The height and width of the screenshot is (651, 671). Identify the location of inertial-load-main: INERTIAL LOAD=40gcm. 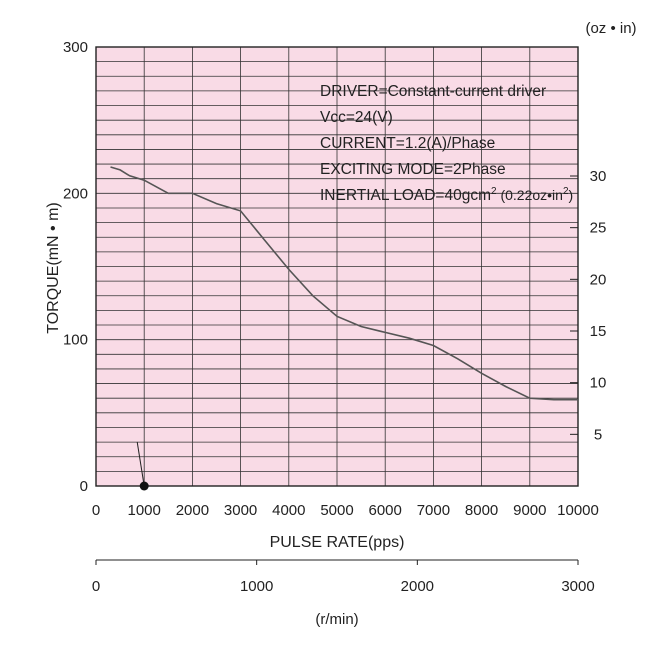
(405, 195).